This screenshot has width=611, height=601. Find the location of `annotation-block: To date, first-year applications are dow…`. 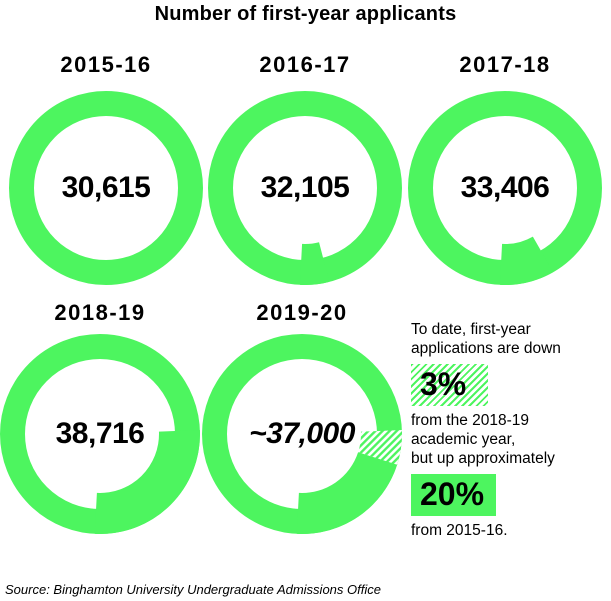

annotation-block: To date, first-year applications are dow… is located at coordinates (511, 430).